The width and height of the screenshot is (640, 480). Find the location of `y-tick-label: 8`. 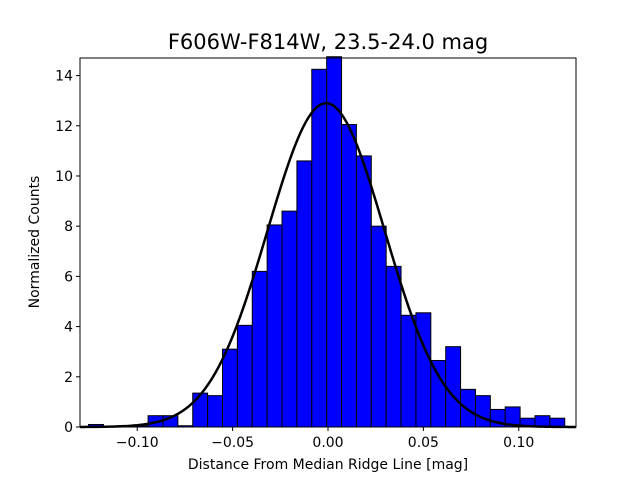

y-tick-label: 8 is located at coordinates (68, 227).